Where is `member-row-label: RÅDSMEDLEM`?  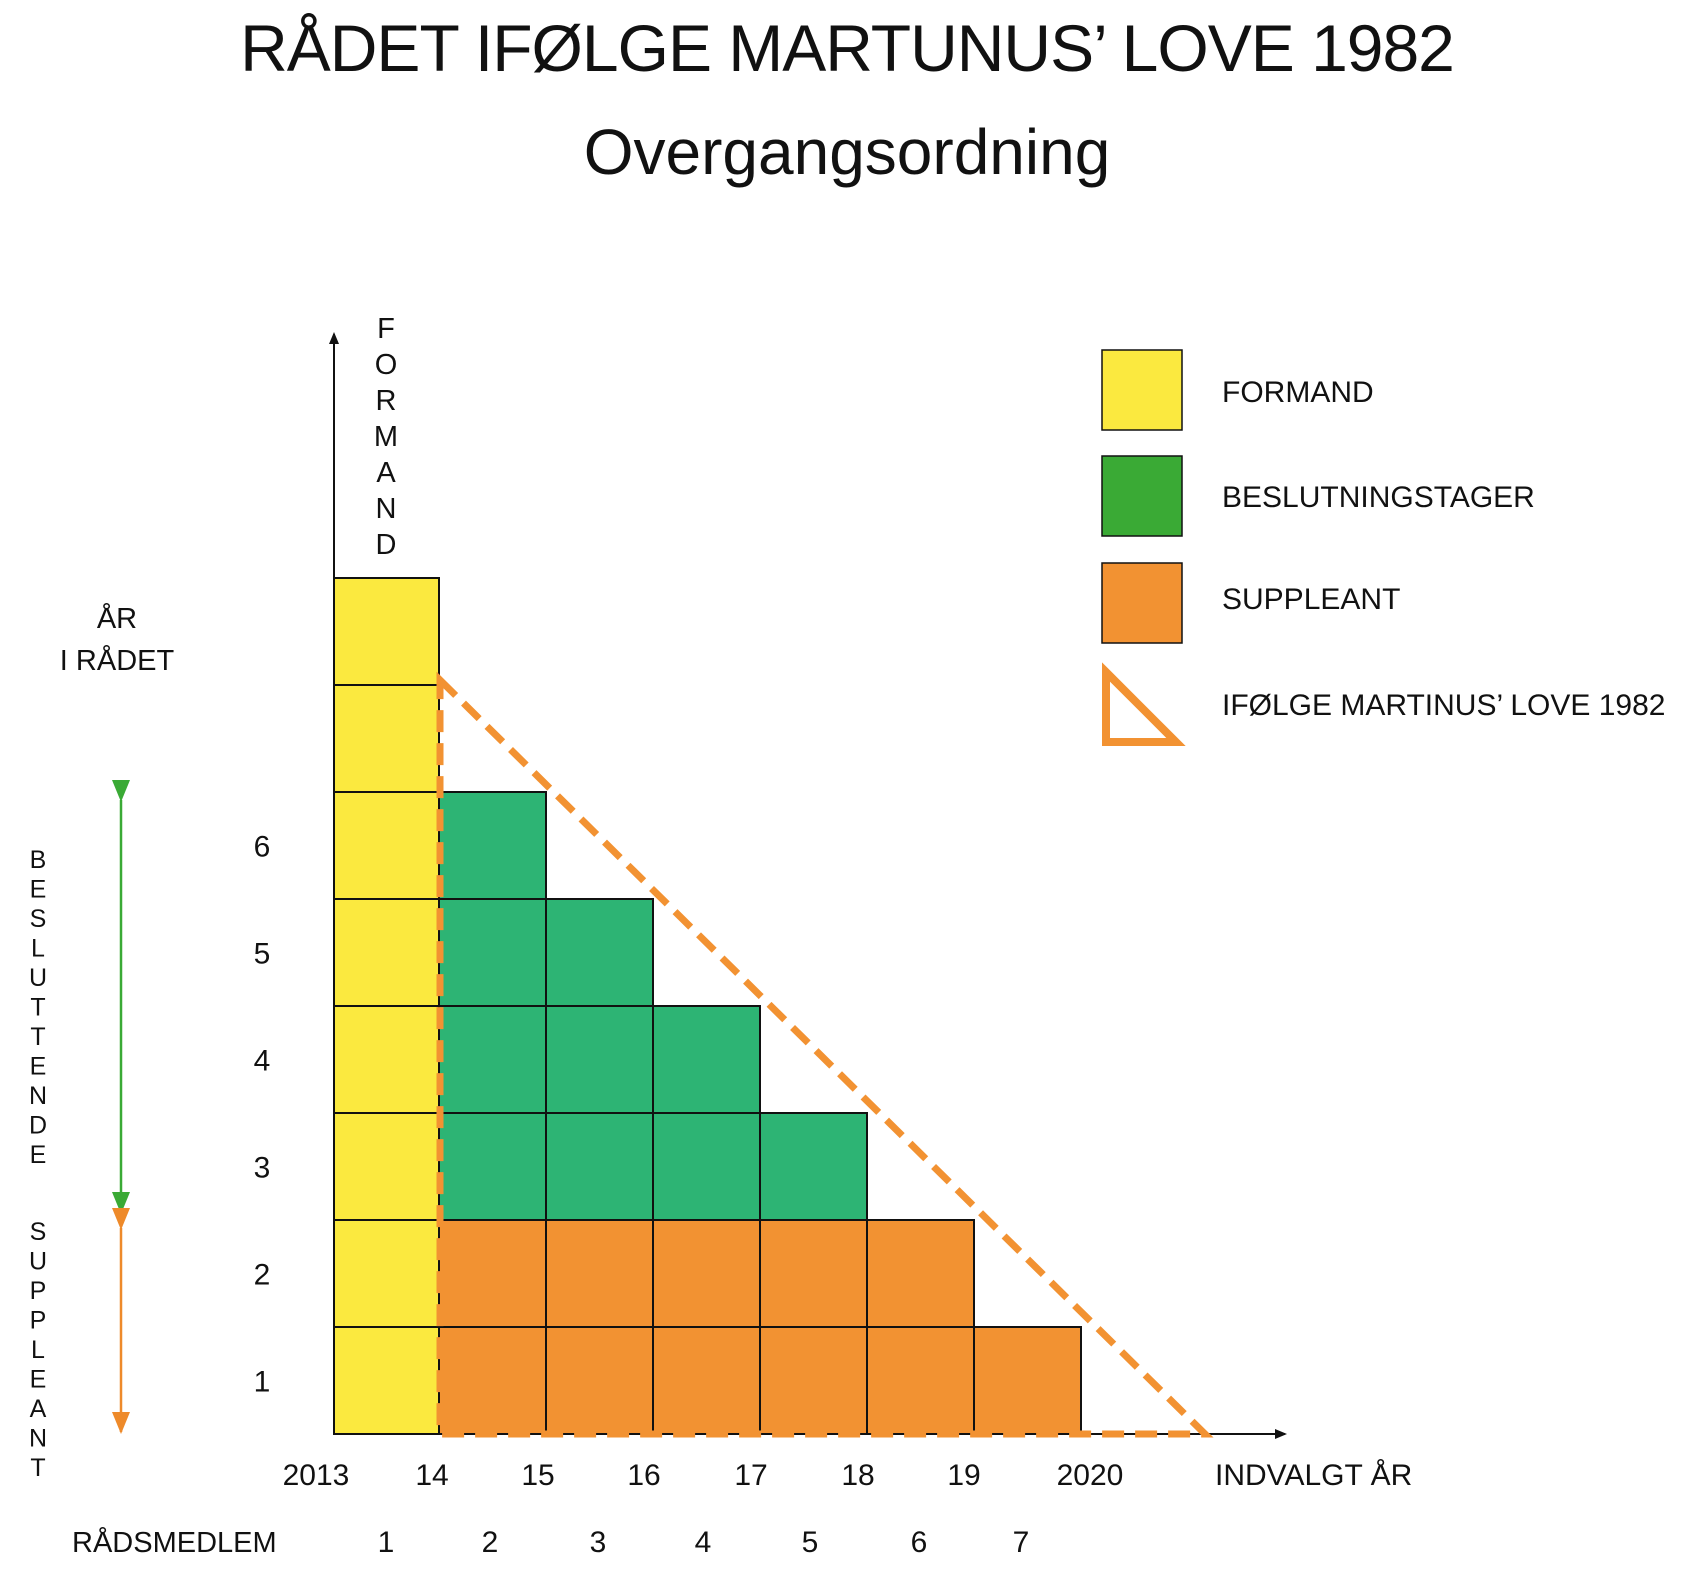 member-row-label: RÅDSMEDLEM is located at coordinates (174, 1542).